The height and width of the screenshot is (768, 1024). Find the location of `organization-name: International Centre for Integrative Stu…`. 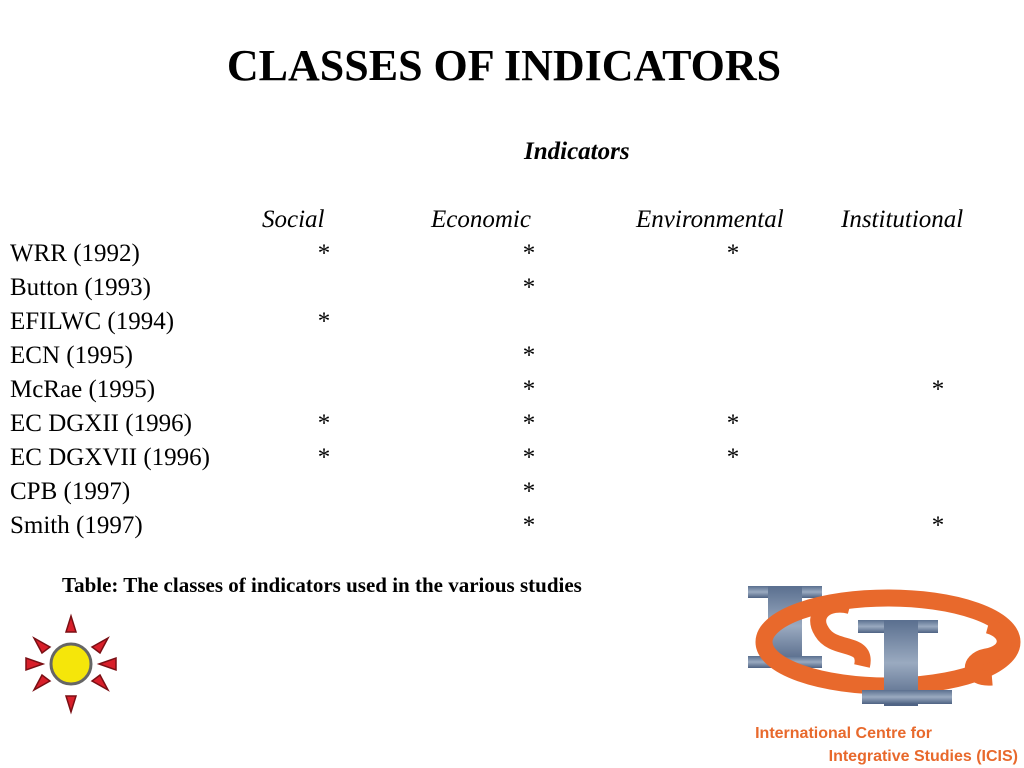

organization-name: International Centre for Integrative Stu… is located at coordinates (886, 745).